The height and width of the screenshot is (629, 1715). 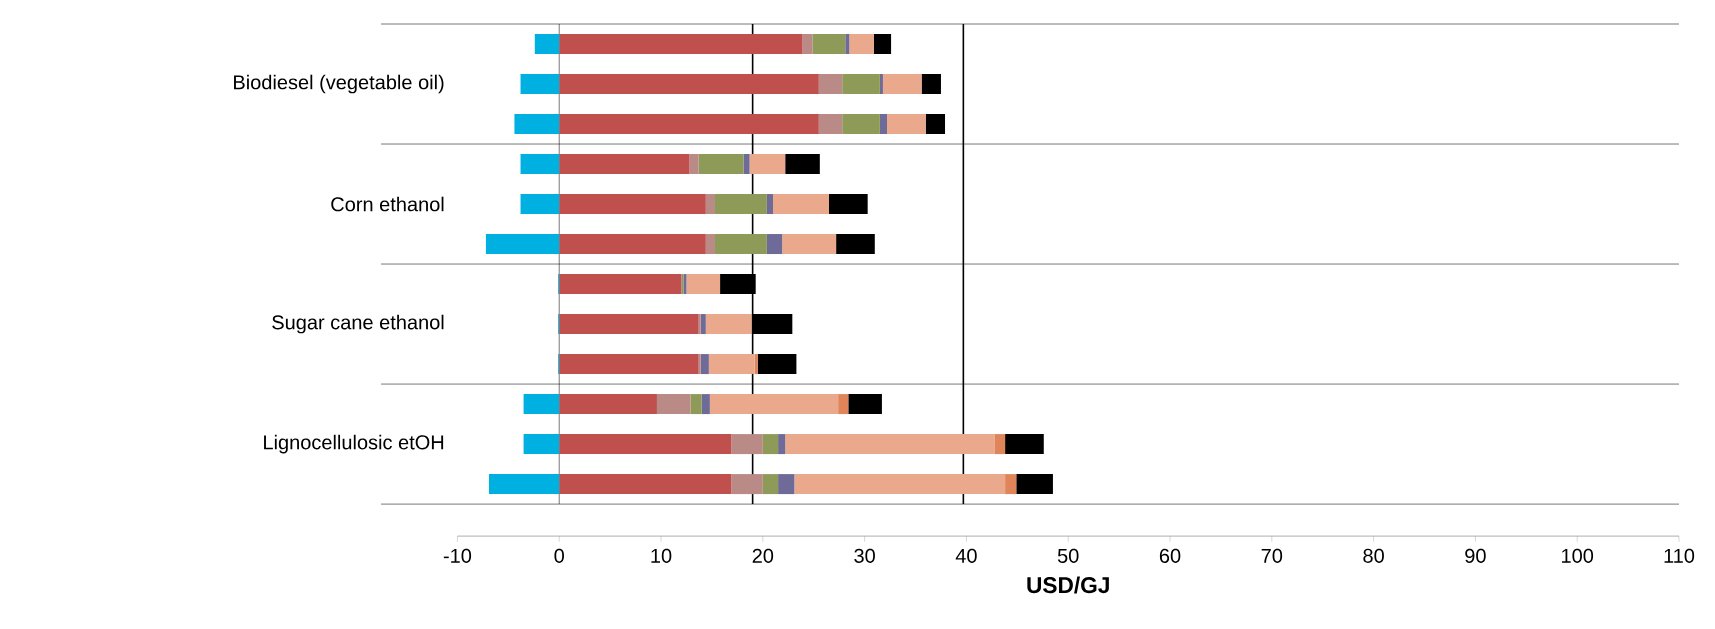 What do you see at coordinates (339, 84) in the screenshot?
I see `y-tick-label: Biodiesel (vegetable oil)` at bounding box center [339, 84].